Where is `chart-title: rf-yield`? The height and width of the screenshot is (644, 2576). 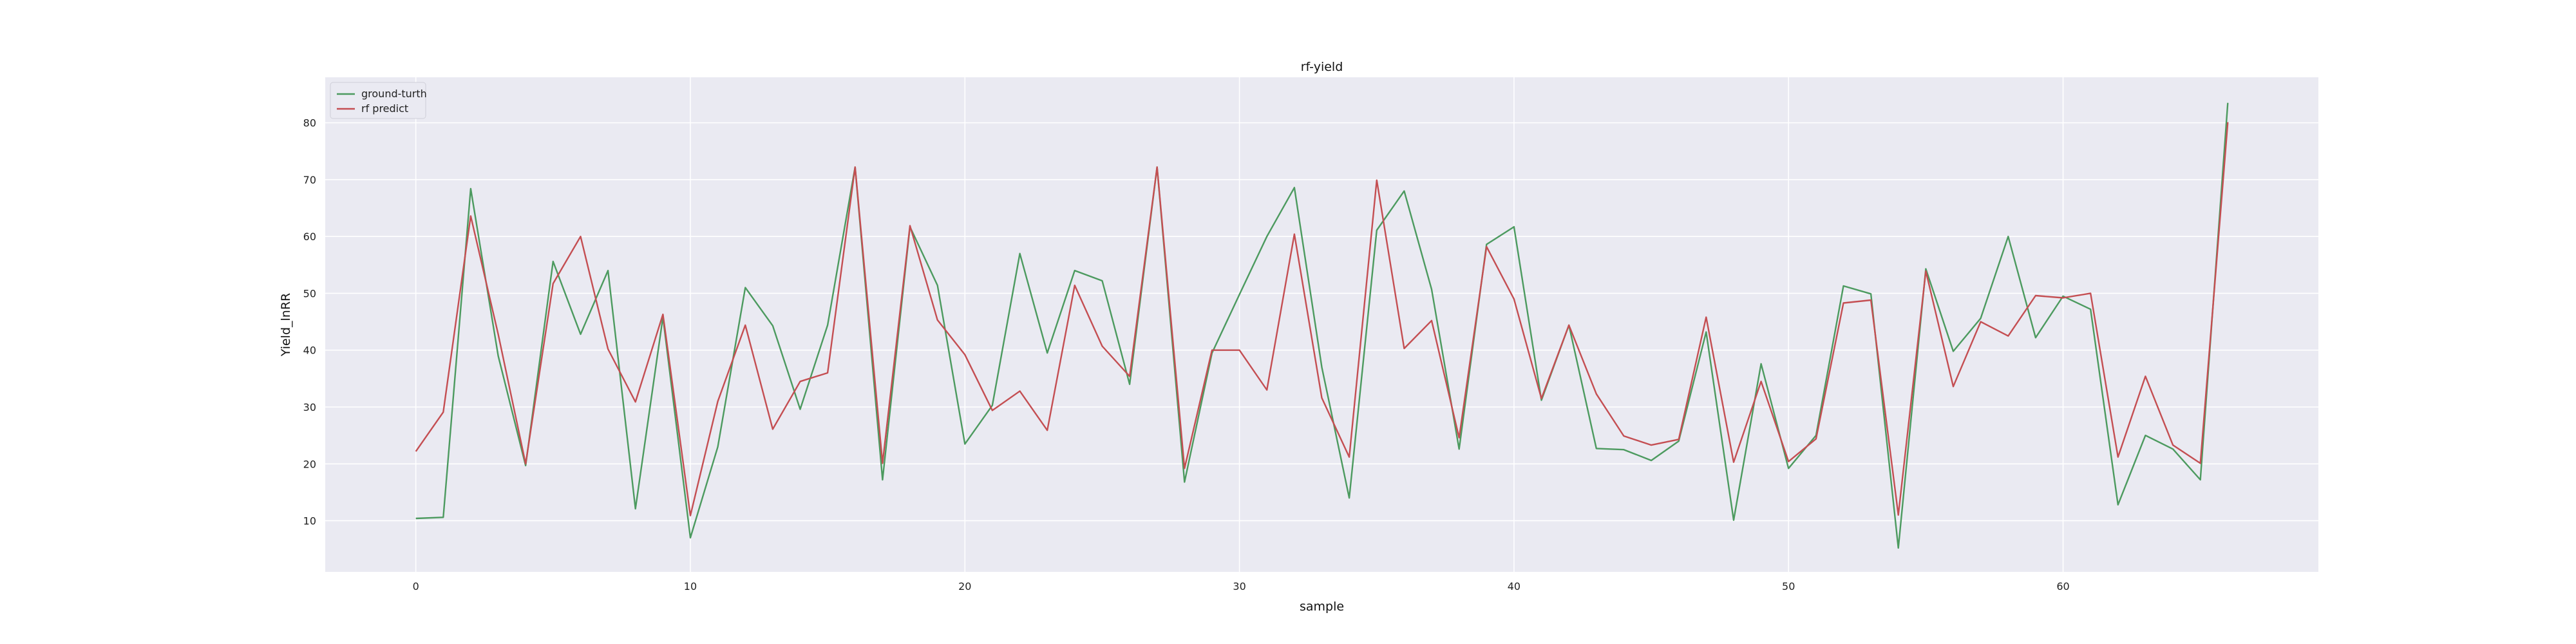
chart-title: rf-yield is located at coordinates (1322, 67).